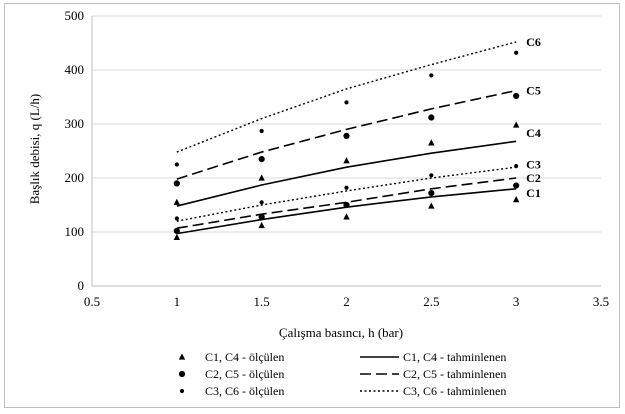 The height and width of the screenshot is (414, 625). Describe the element at coordinates (533, 42) in the screenshot. I see `curve-label-c6: C6` at that location.